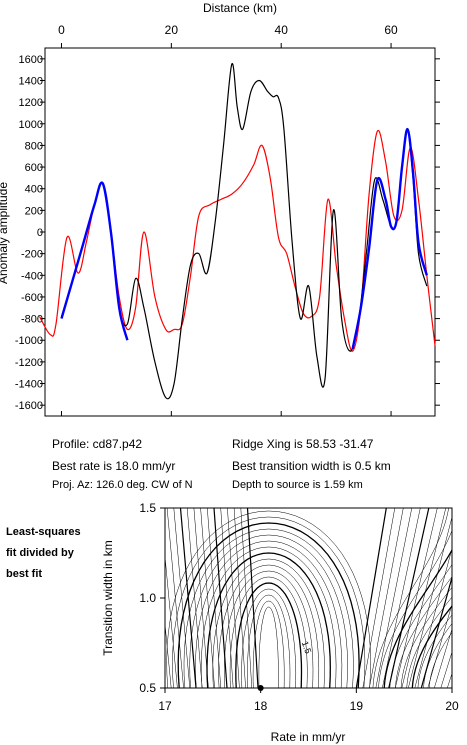 The height and width of the screenshot is (745, 467). What do you see at coordinates (40, 233) in the screenshot?
I see `profile-y-tick-label: 0` at bounding box center [40, 233].